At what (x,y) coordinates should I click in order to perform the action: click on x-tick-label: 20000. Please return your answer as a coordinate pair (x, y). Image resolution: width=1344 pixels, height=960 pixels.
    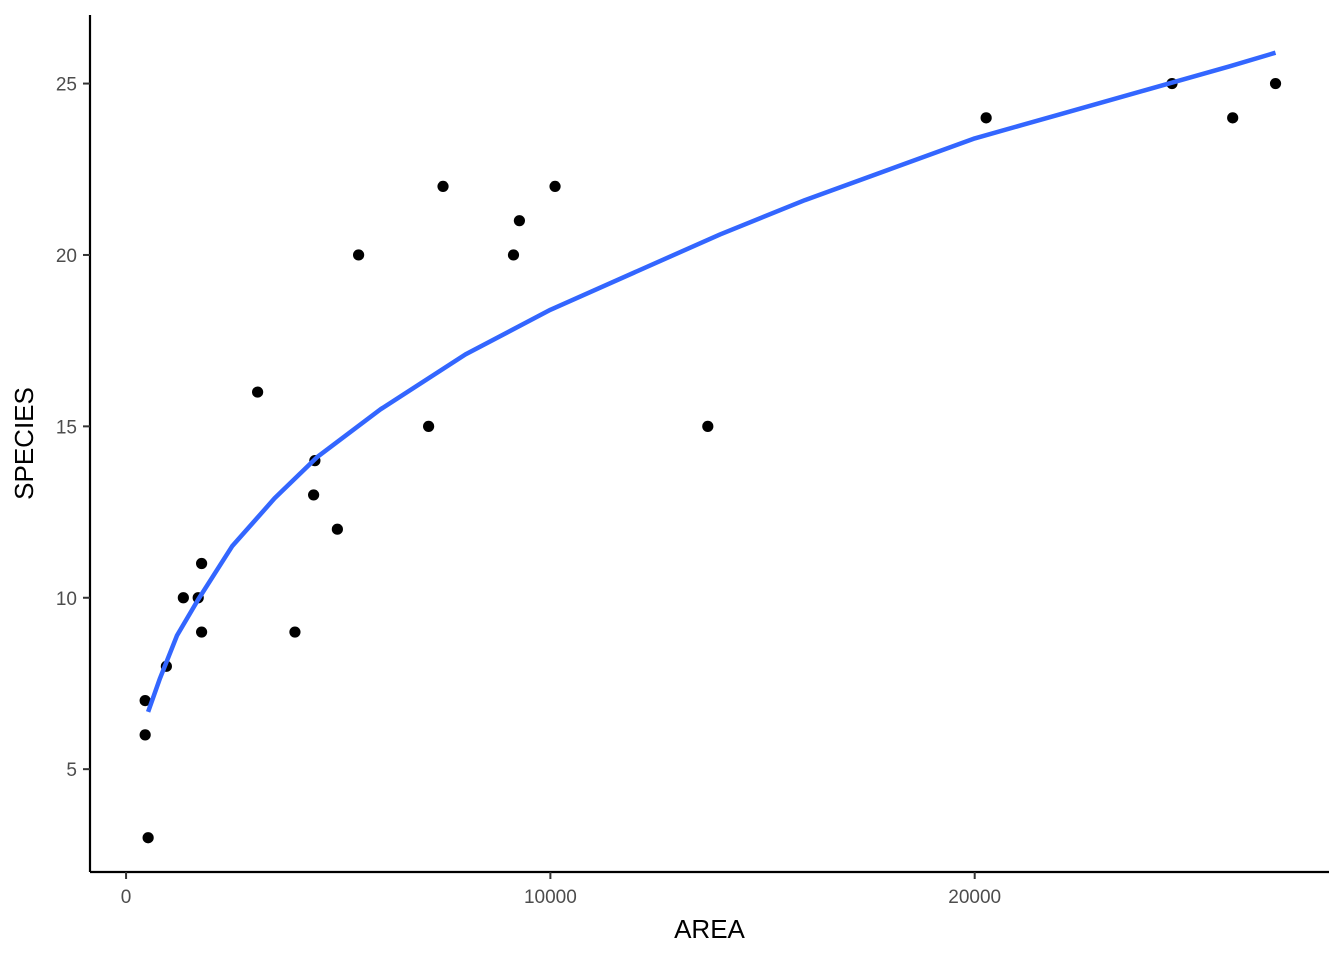
    Looking at the image, I should click on (974, 897).